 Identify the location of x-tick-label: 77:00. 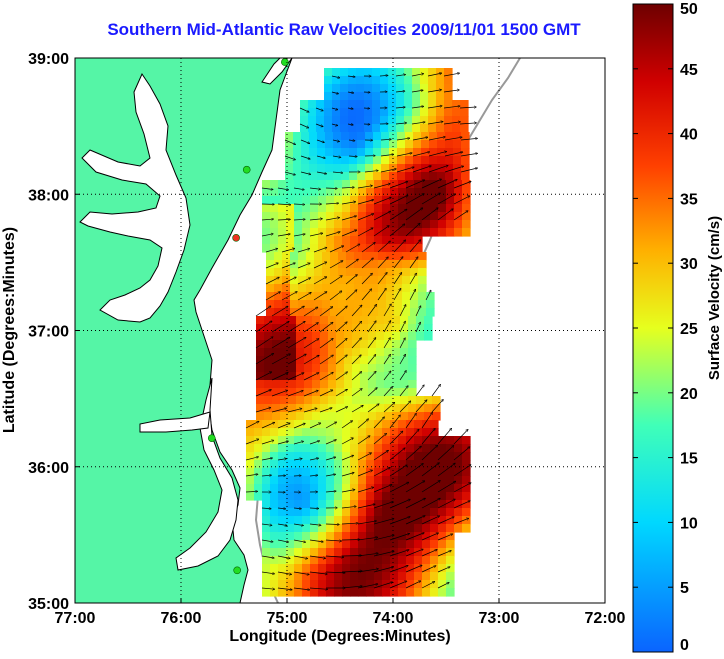
(75, 618).